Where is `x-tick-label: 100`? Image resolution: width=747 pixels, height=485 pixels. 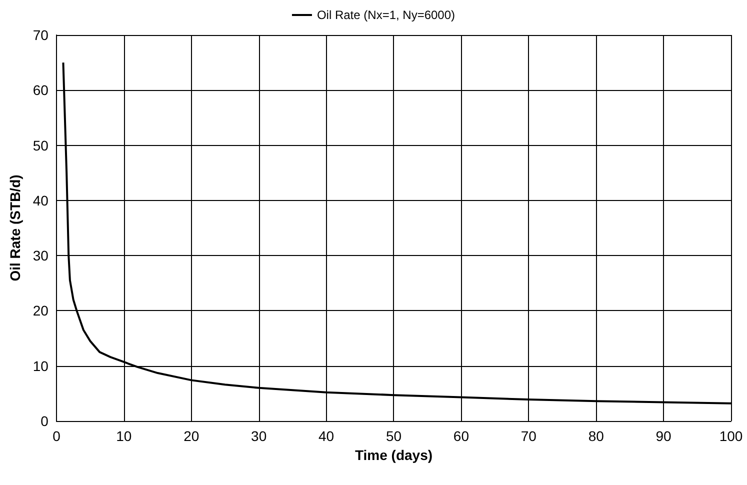
x-tick-label: 100 is located at coordinates (731, 436).